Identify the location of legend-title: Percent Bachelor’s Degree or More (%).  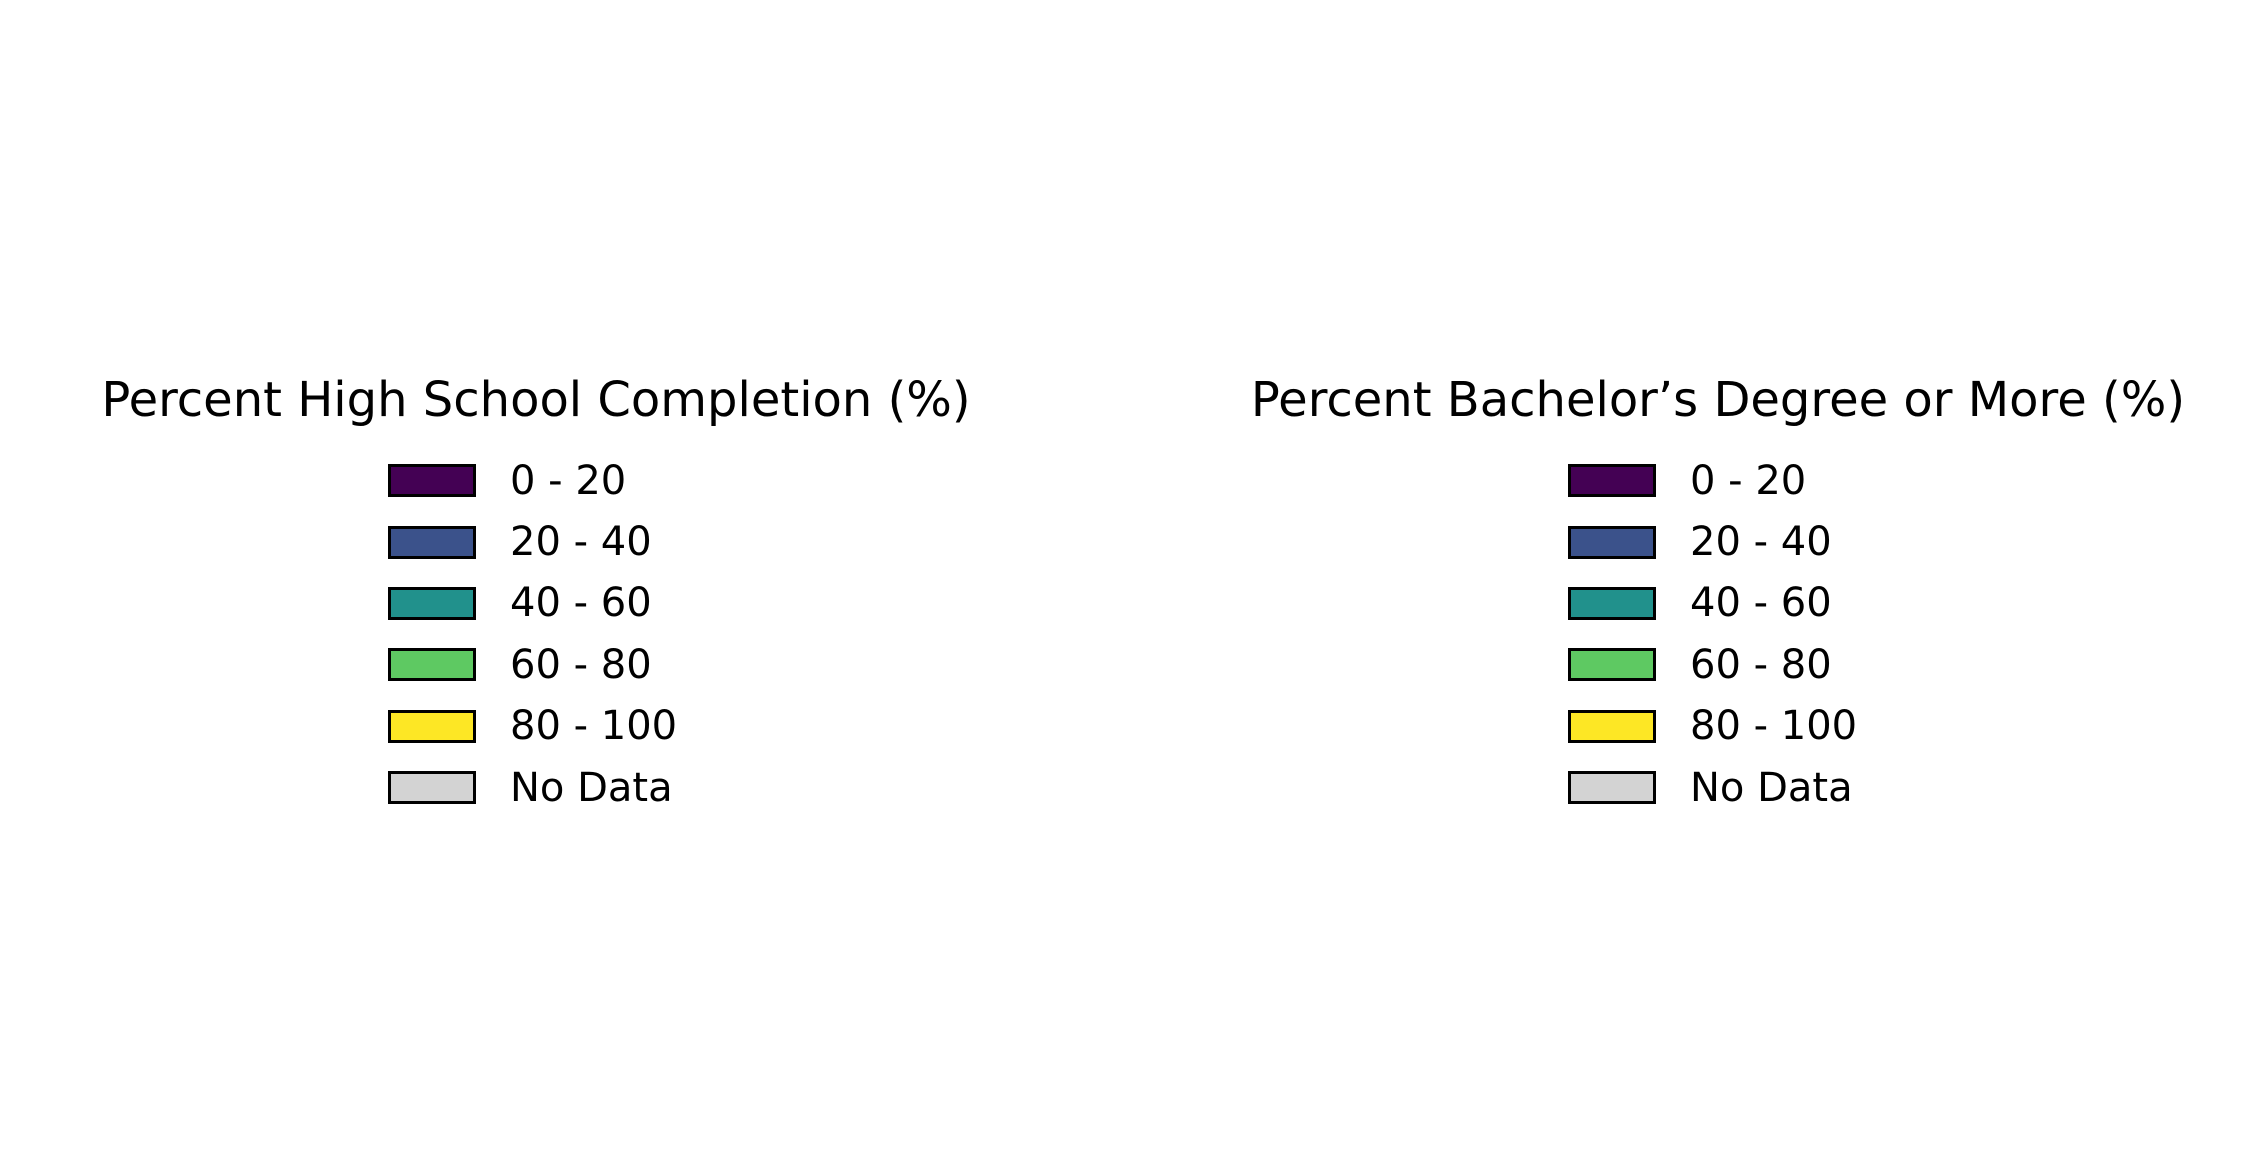
(1718, 400).